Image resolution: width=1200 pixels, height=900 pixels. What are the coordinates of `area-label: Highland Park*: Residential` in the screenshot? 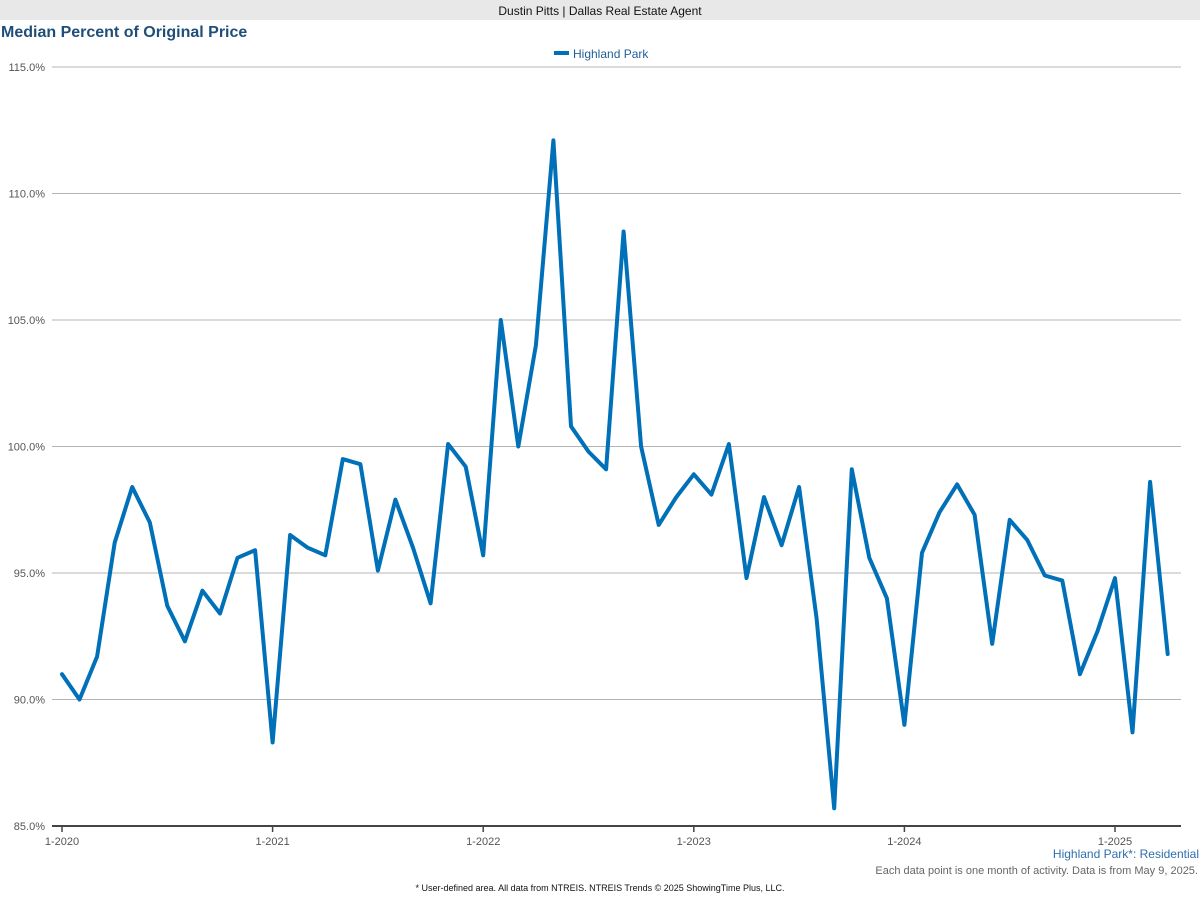 It's located at (1125, 854).